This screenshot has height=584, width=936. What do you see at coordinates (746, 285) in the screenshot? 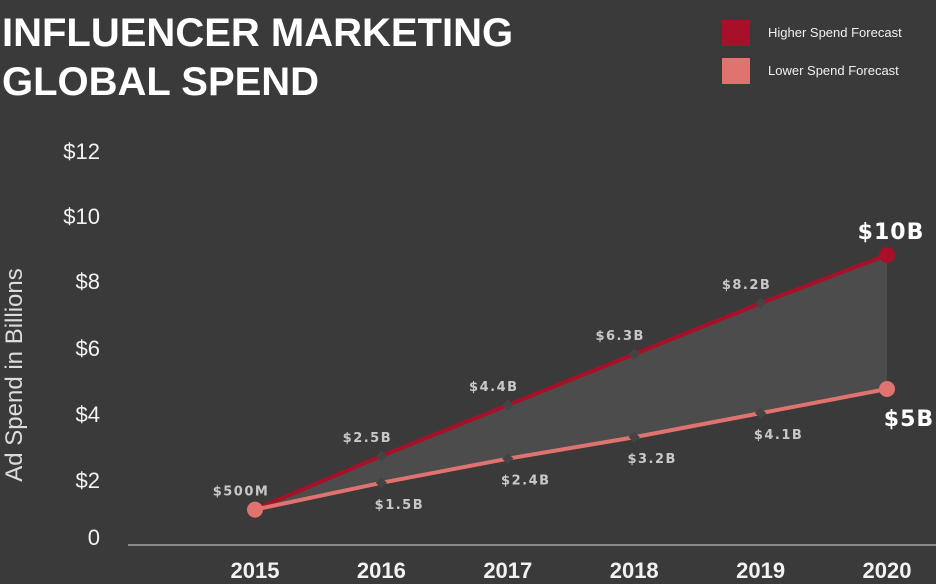
I see `data-label-higher: $8.2B` at bounding box center [746, 285].